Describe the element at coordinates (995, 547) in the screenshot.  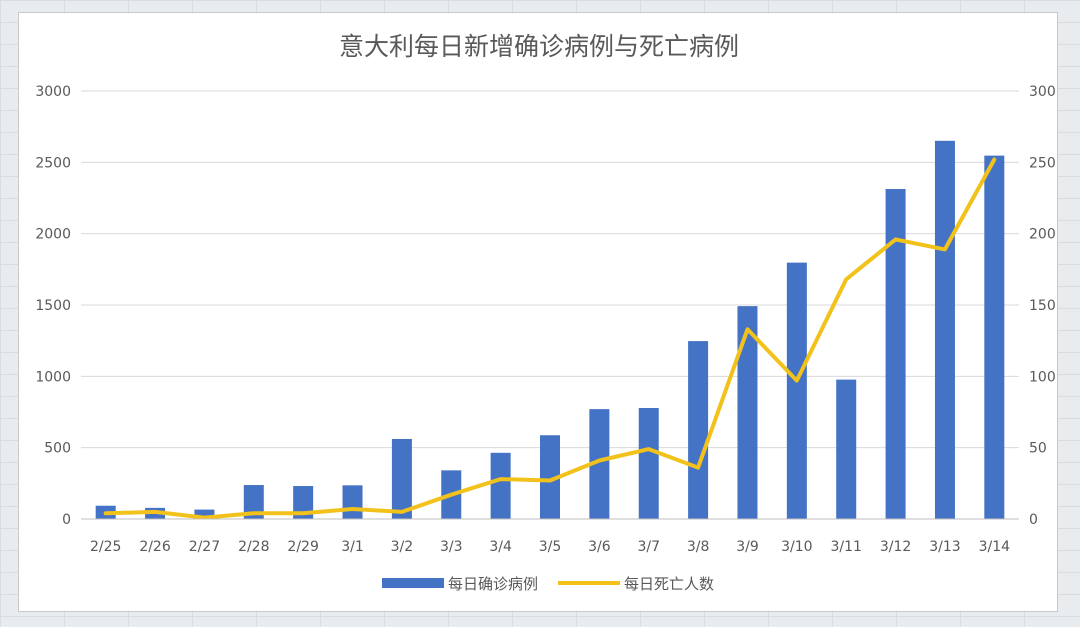
I see `x-tick-label: 3/14` at that location.